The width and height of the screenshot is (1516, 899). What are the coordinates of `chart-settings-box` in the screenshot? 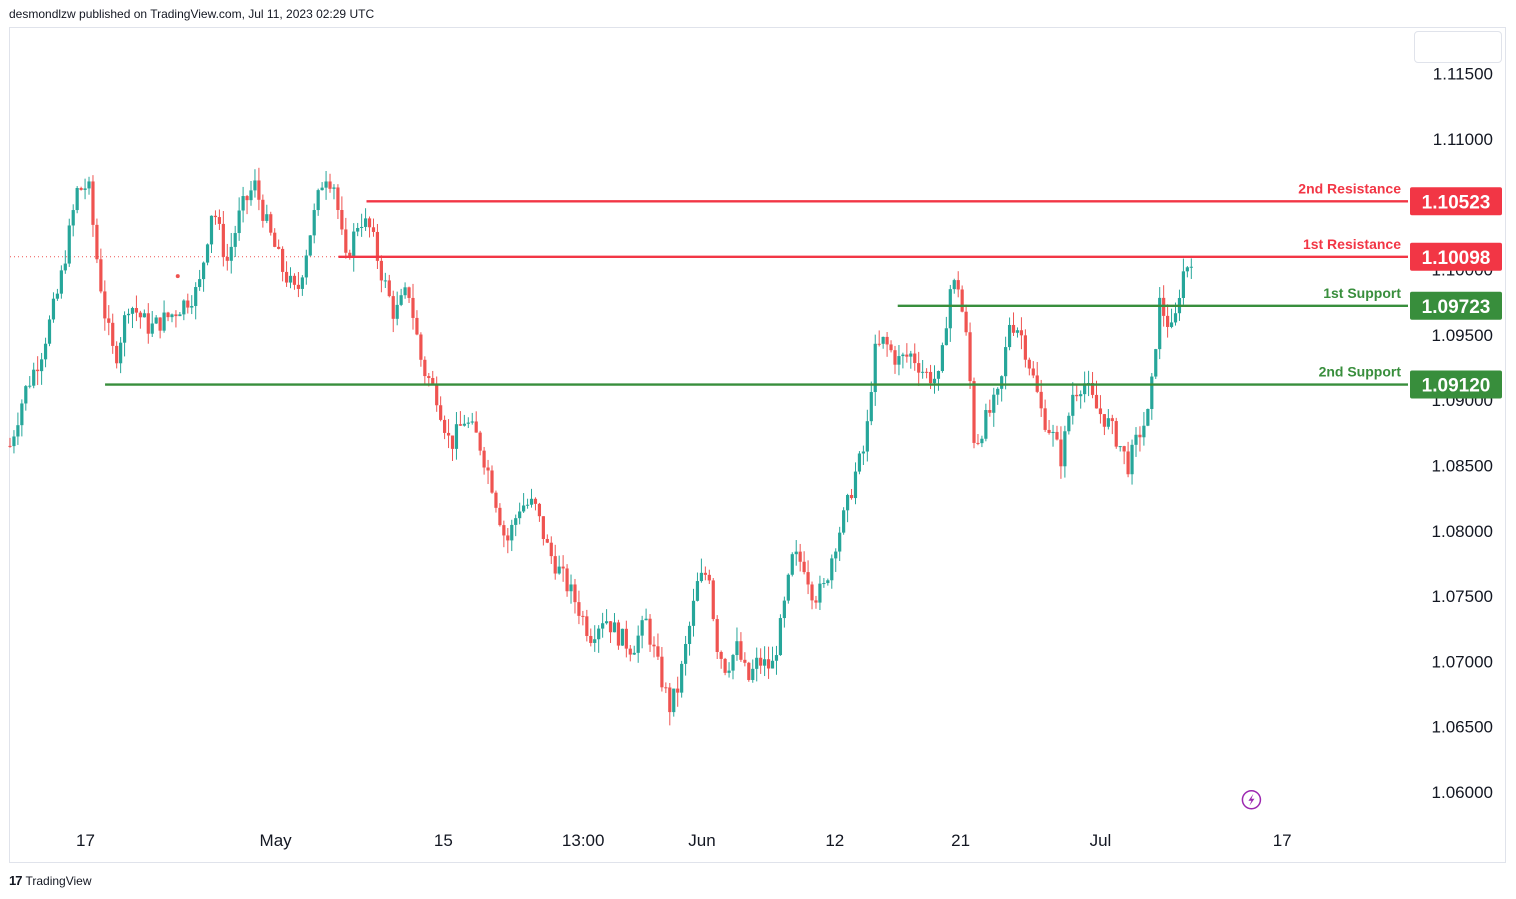 It's located at (1458, 47).